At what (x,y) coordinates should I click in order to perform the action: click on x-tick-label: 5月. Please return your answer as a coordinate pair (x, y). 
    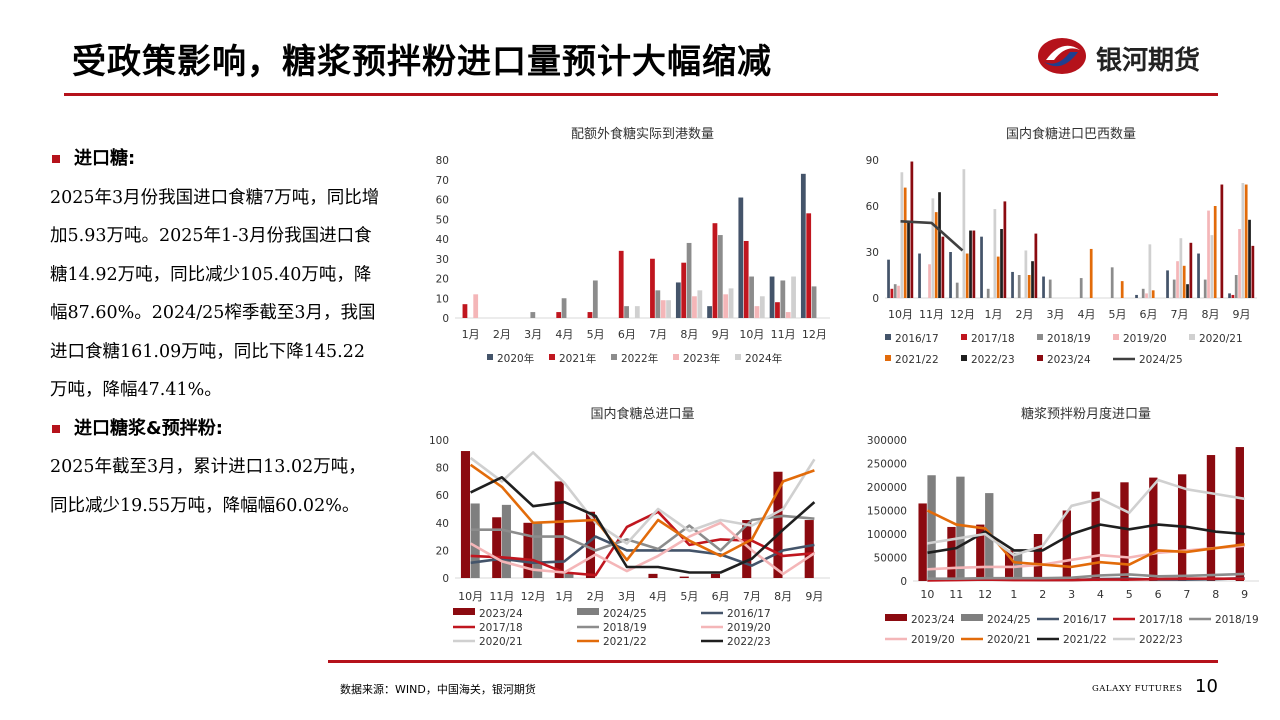
    Looking at the image, I should click on (596, 334).